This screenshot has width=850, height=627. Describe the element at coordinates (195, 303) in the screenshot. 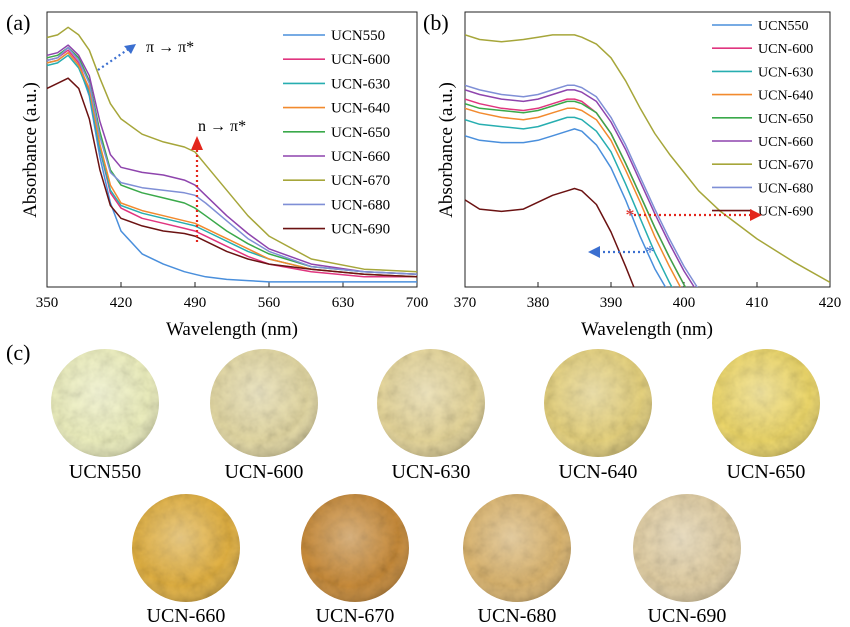

I see `x-tick-label: 490` at that location.